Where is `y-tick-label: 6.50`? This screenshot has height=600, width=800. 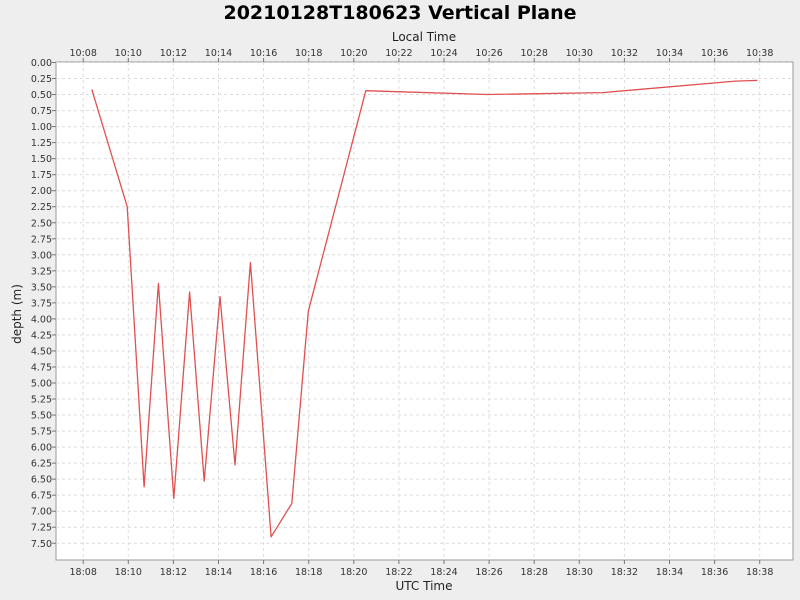 y-tick-label: 6.50 is located at coordinates (41, 480).